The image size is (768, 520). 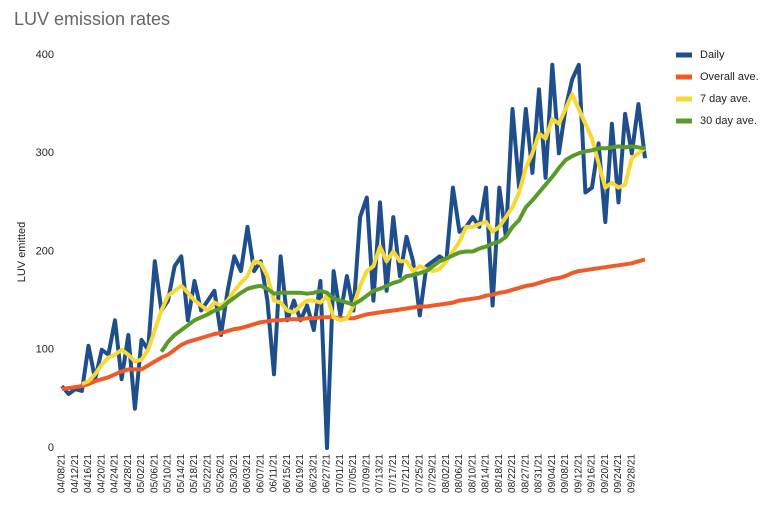 What do you see at coordinates (631, 473) in the screenshot?
I see `x-tick-label: 09/28/21` at bounding box center [631, 473].